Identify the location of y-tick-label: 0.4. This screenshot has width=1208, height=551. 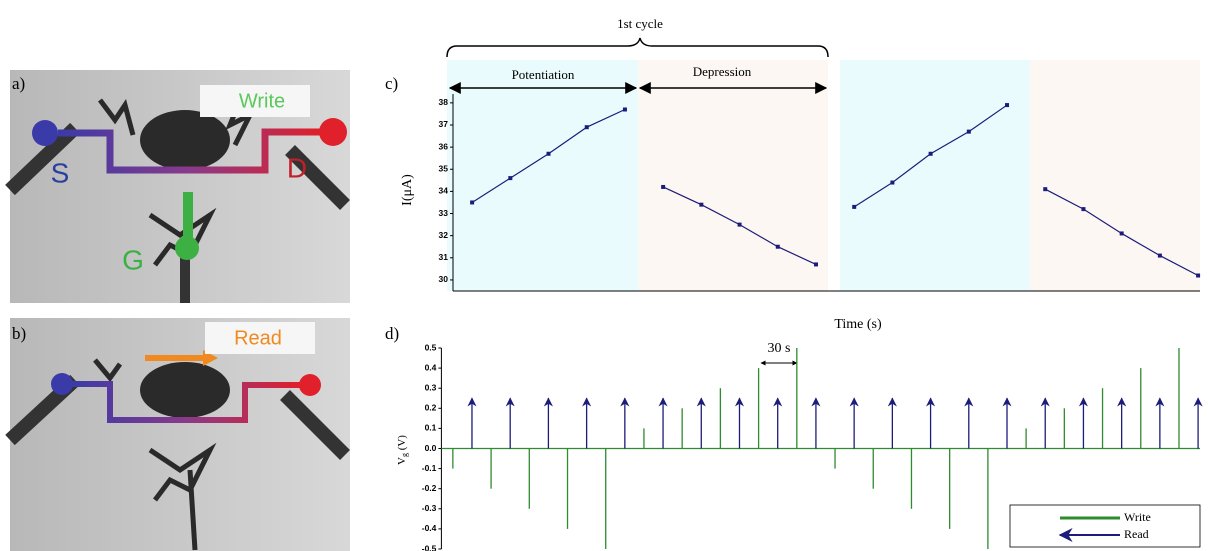
(431, 367).